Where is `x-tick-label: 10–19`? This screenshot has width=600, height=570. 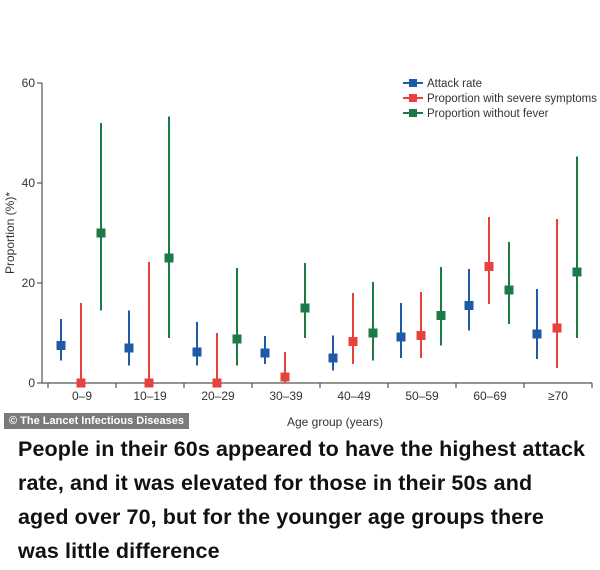 x-tick-label: 10–19 is located at coordinates (150, 396).